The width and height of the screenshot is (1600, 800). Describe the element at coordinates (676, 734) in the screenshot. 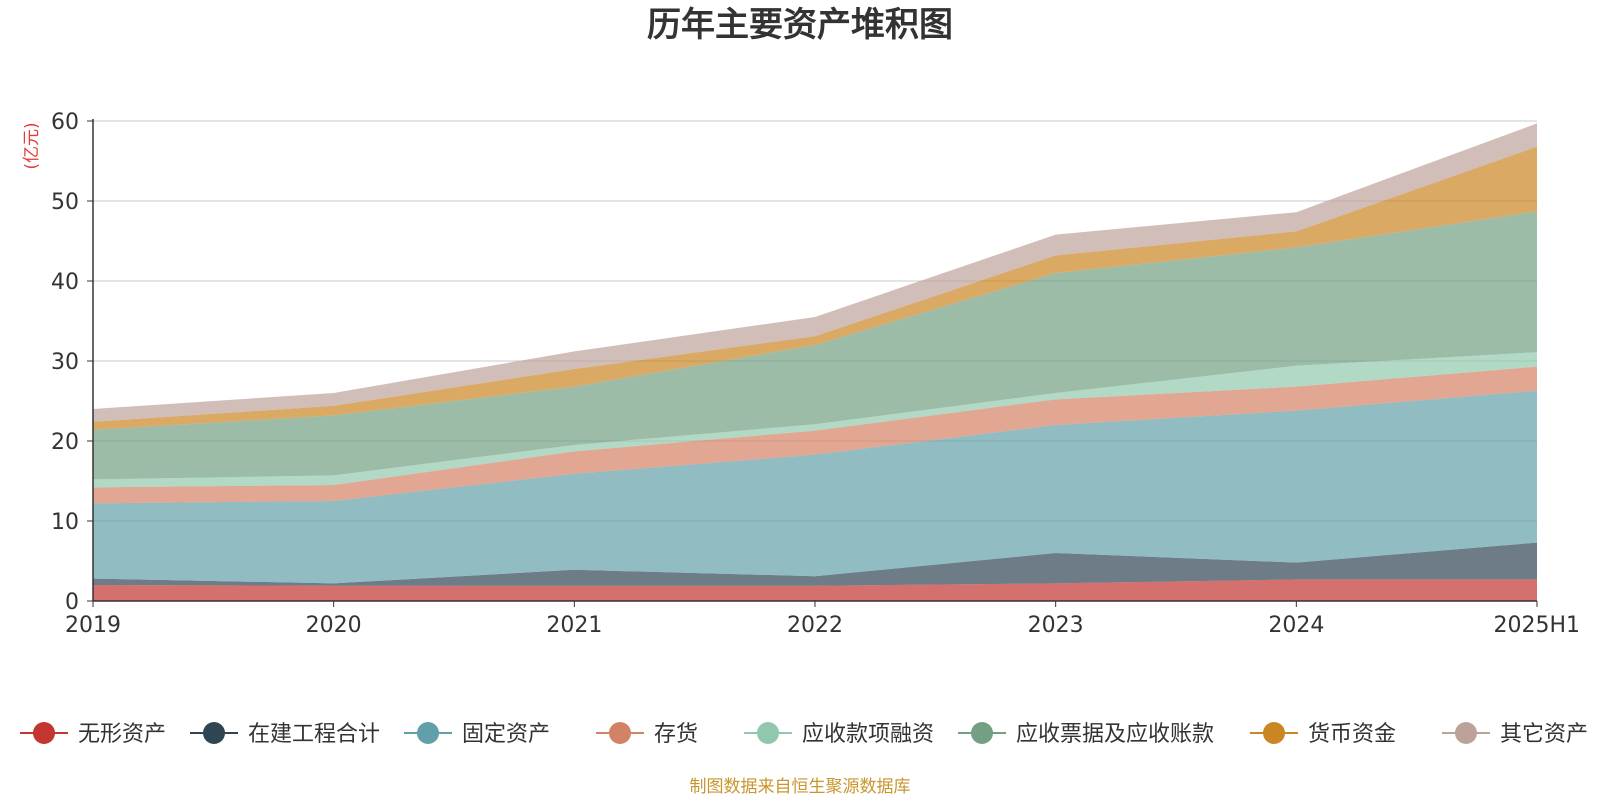

I see `legend-label: 存货` at that location.